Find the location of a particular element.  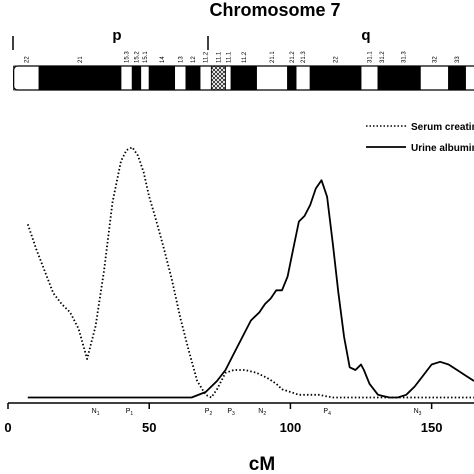

band-label-5: 14 is located at coordinates (163, 59).